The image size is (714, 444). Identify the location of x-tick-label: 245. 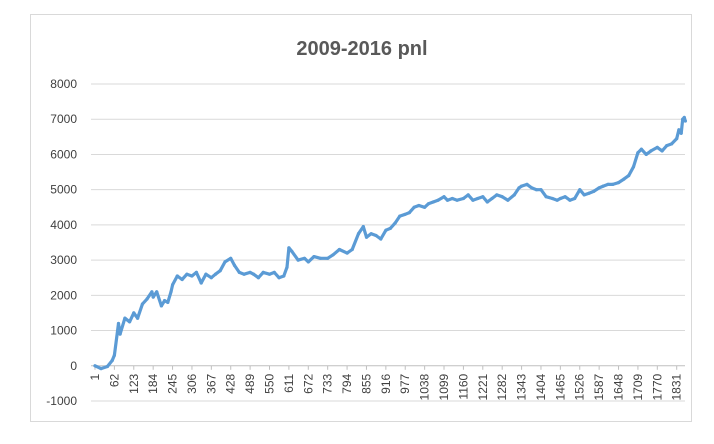
(173, 383).